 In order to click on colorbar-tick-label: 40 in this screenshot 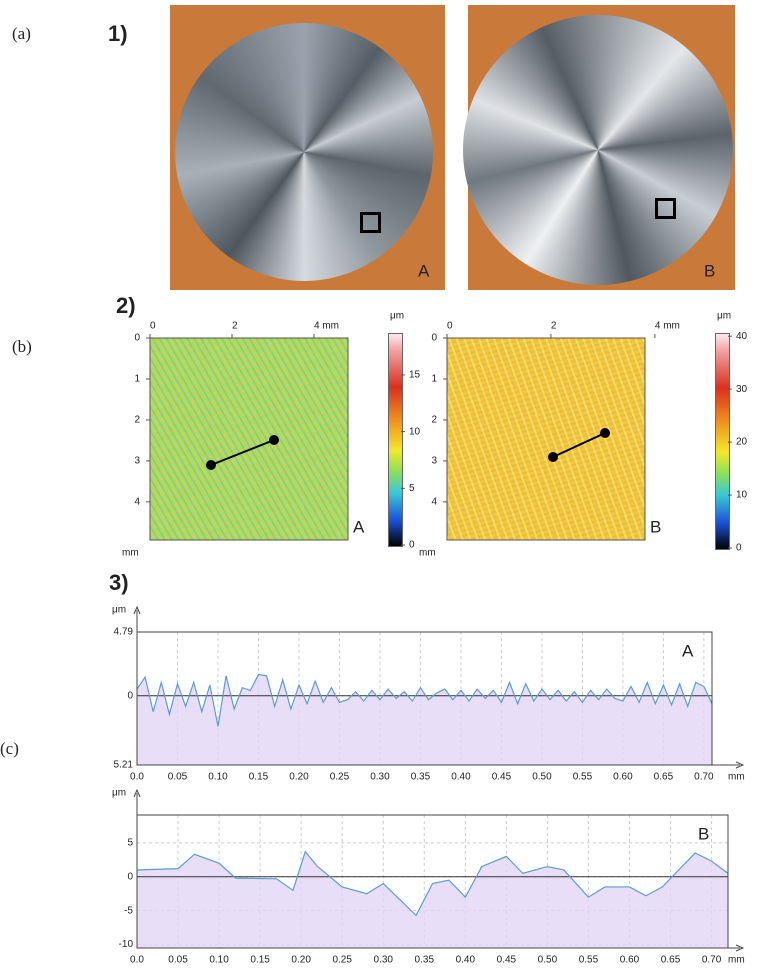, I will do `click(742, 336)`.